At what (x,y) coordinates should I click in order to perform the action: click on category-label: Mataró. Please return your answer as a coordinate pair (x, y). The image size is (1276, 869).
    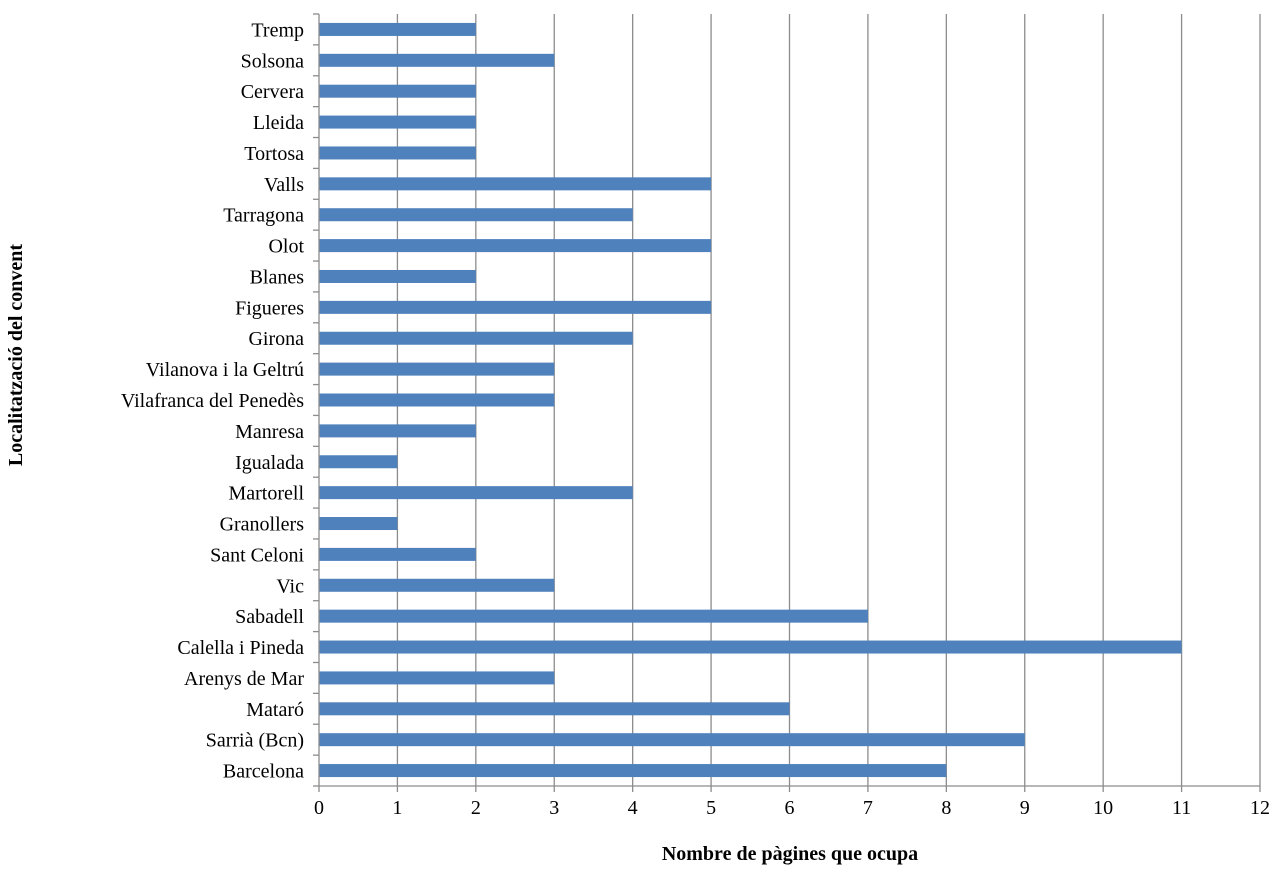
    Looking at the image, I should click on (275, 710).